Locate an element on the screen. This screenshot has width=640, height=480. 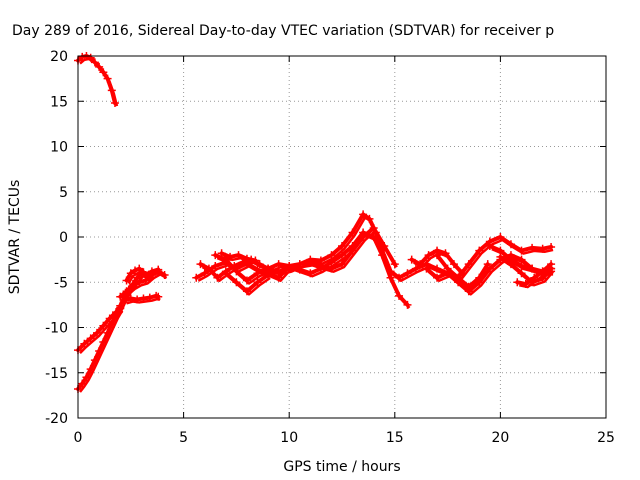
x-tick-label: 20 is located at coordinates (500, 438).